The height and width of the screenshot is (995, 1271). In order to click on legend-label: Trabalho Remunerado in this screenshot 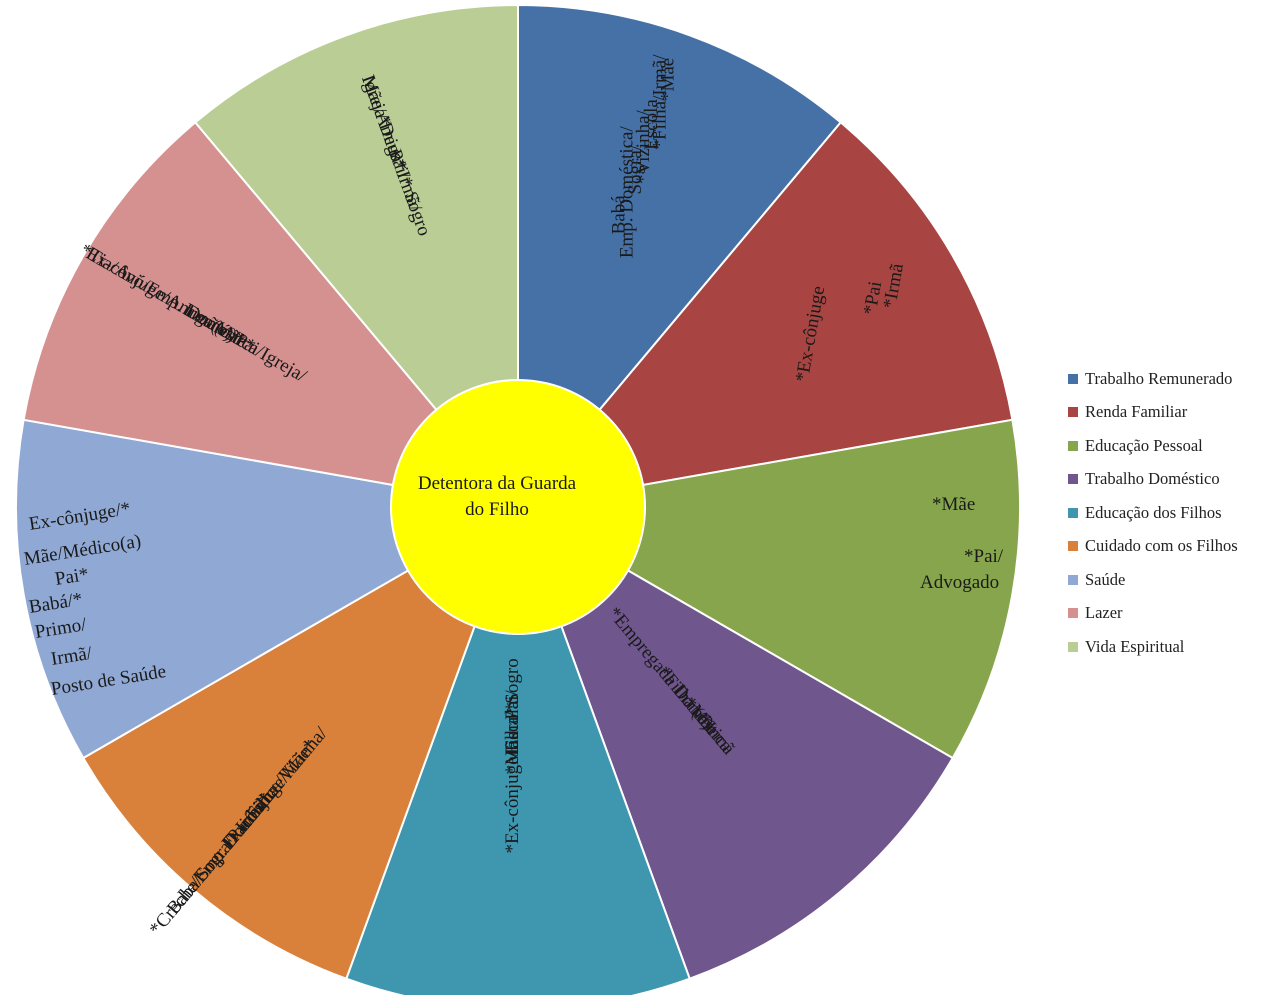, I will do `click(1159, 378)`.